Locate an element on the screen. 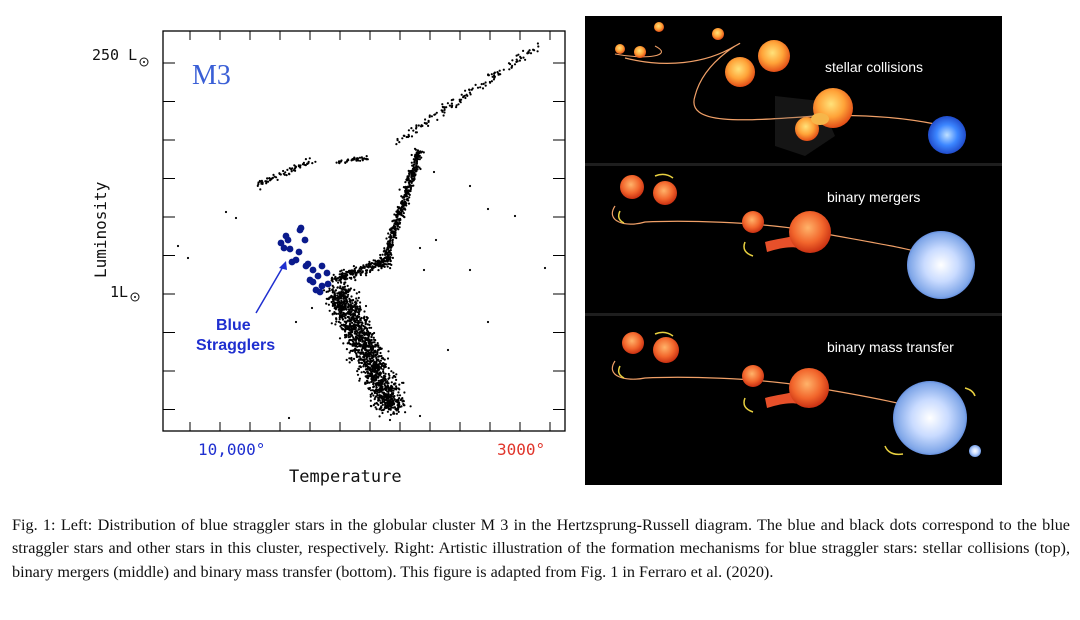 The height and width of the screenshot is (620, 1080). panel-stellar-collisions: stellar collisions is located at coordinates (790, 89).